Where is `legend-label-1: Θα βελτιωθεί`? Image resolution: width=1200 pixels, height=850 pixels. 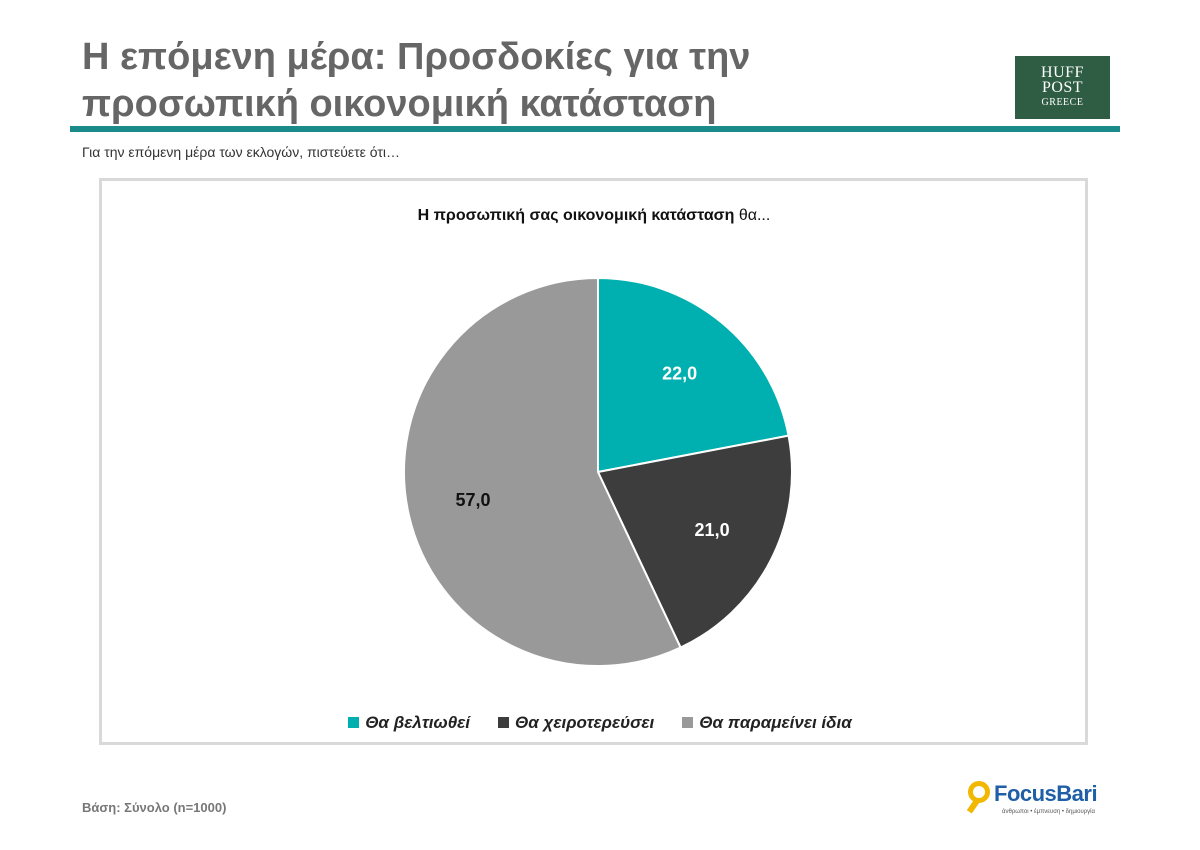 legend-label-1: Θα βελτιωθεί is located at coordinates (418, 722).